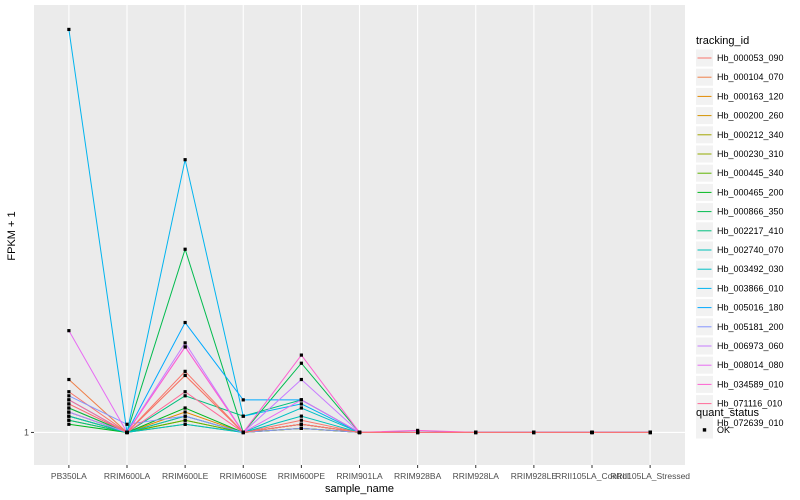 The height and width of the screenshot is (500, 800). What do you see at coordinates (534, 476) in the screenshot?
I see `x-tick-label: RRIM928LE` at bounding box center [534, 476].